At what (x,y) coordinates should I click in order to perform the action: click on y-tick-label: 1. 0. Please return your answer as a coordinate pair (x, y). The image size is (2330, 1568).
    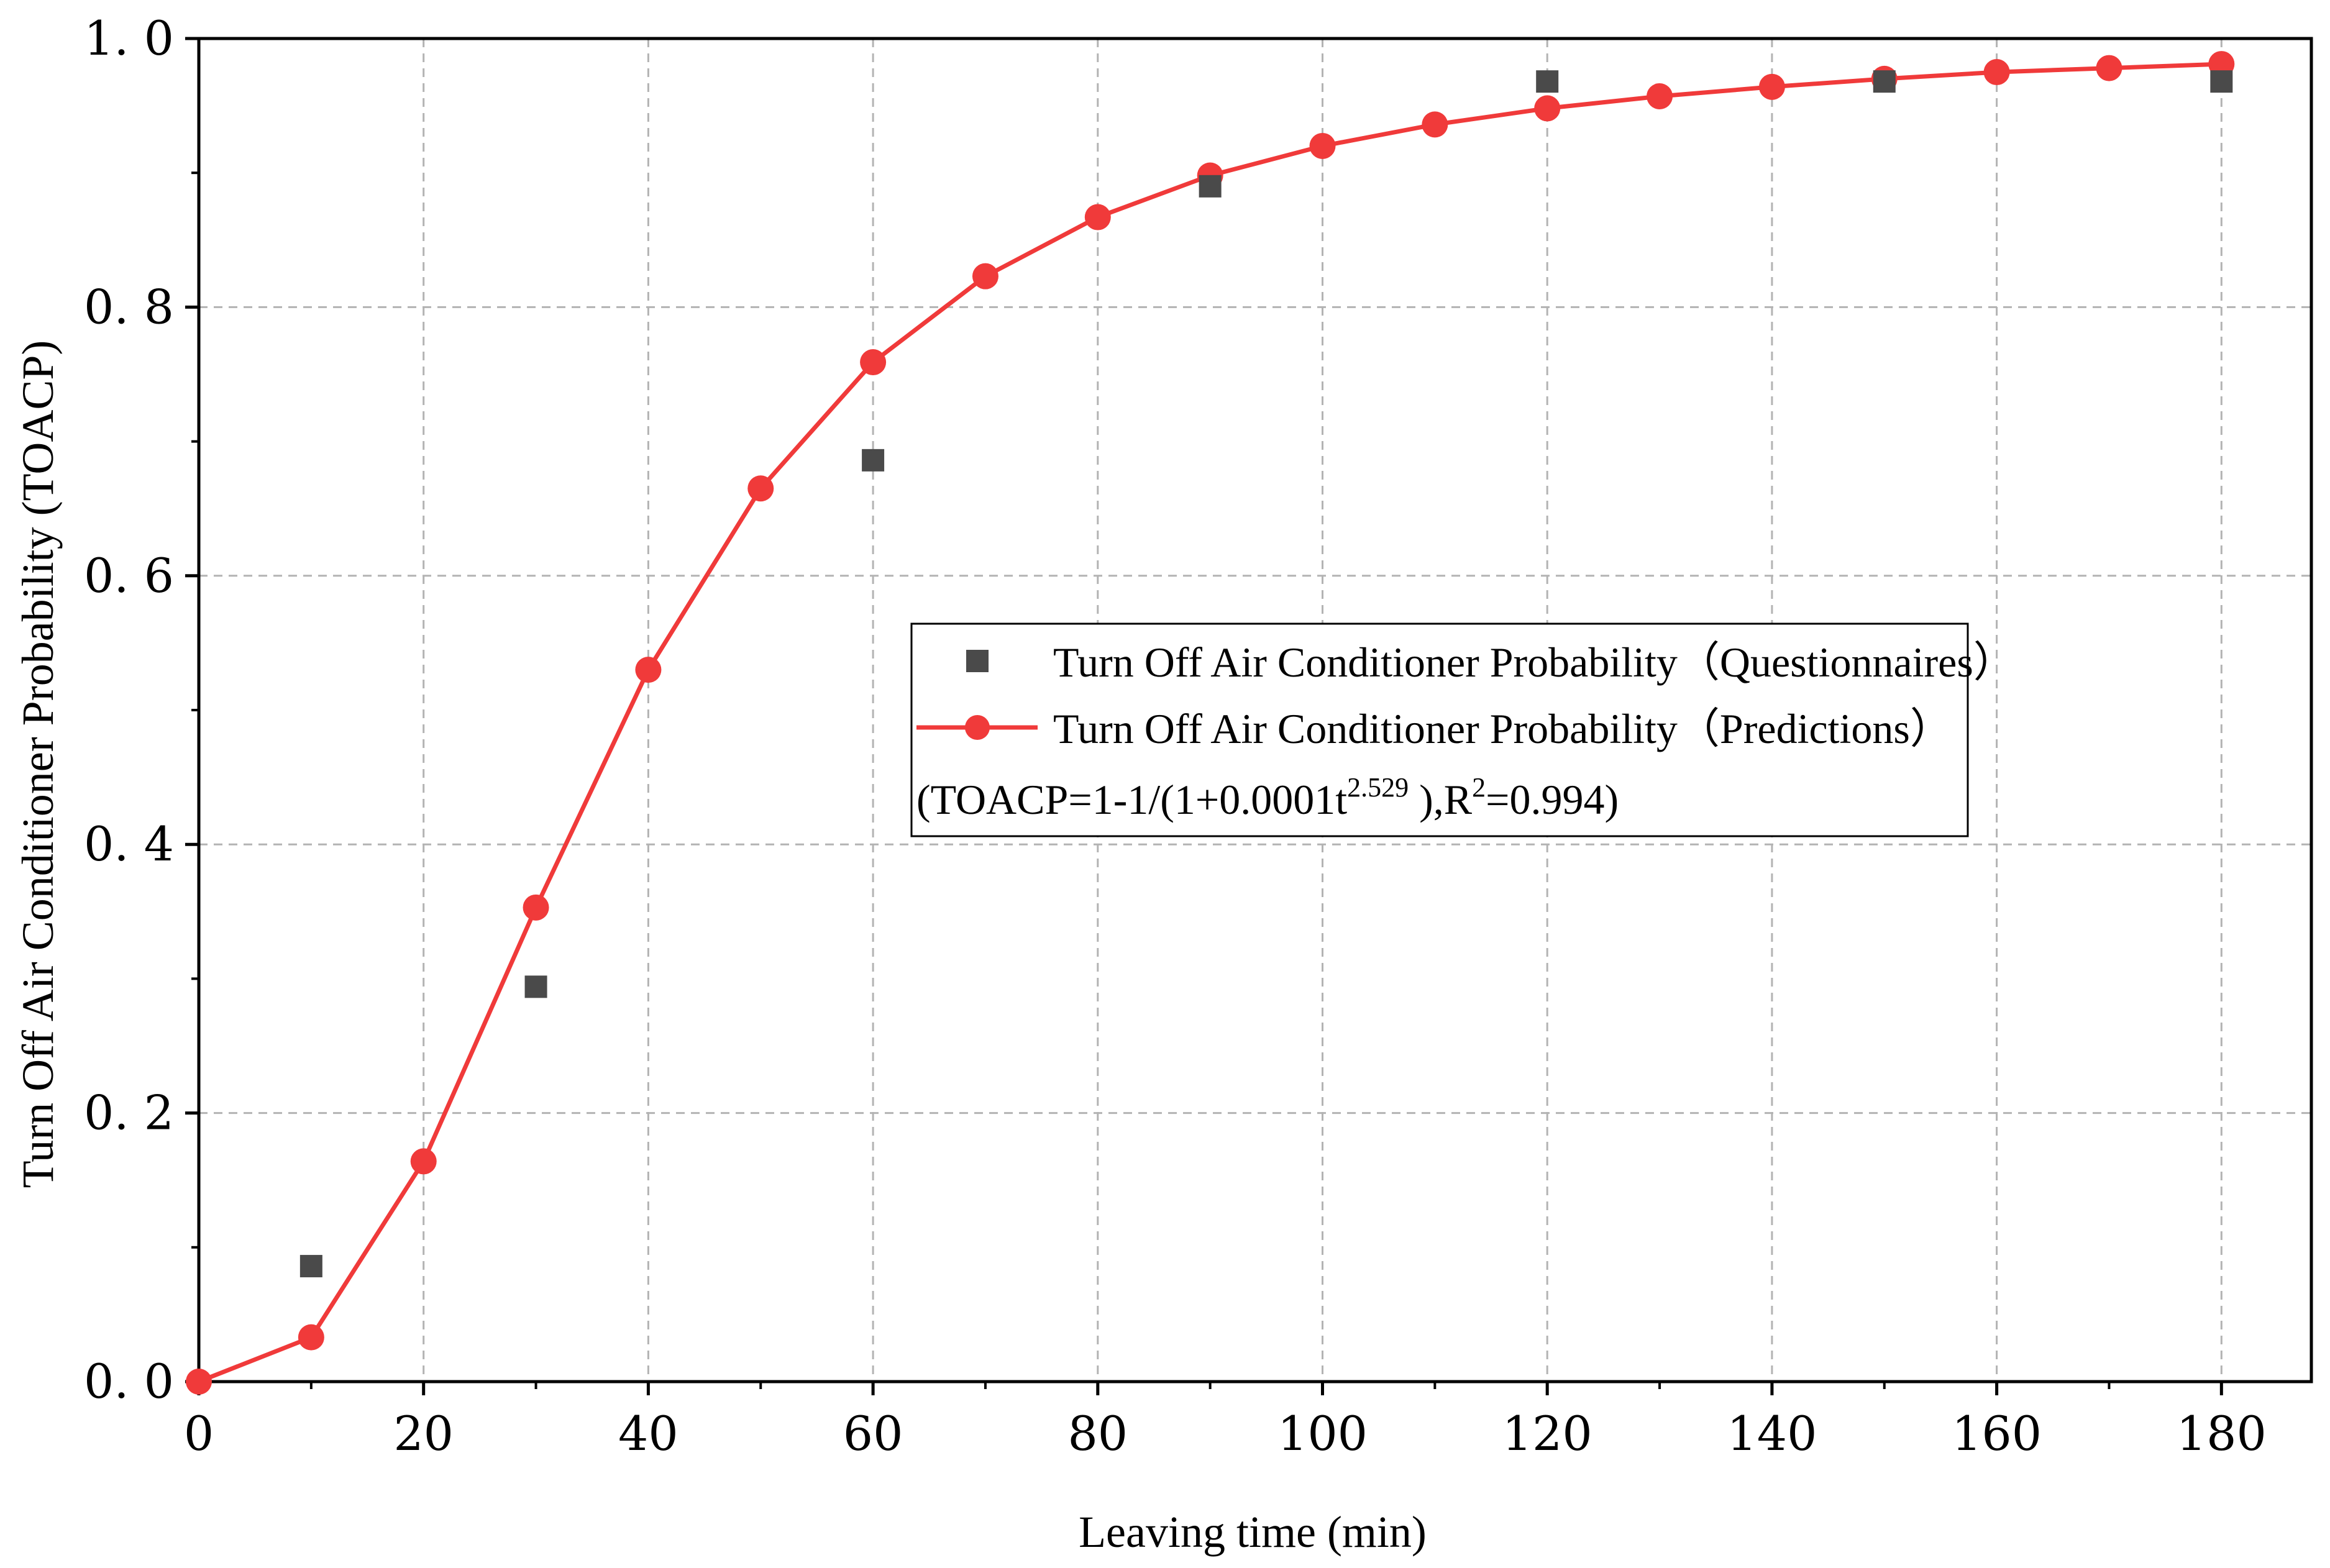
    Looking at the image, I should click on (129, 38).